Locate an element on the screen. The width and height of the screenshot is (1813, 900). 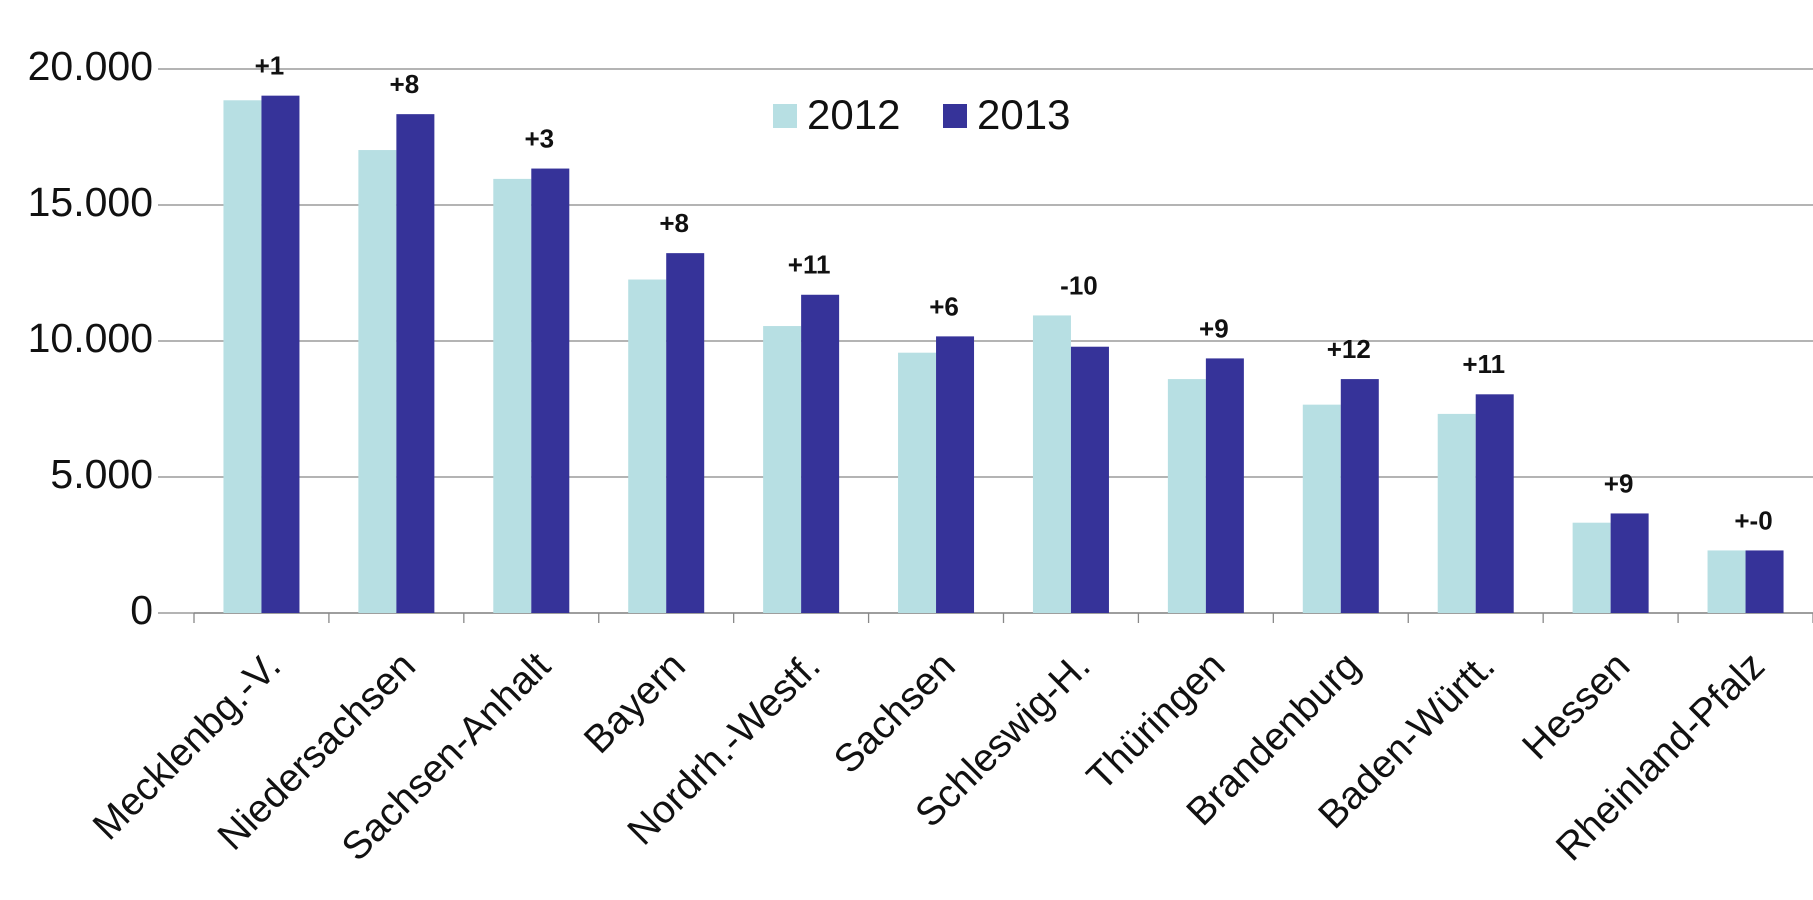
change-label: +-0 is located at coordinates (1753, 520).